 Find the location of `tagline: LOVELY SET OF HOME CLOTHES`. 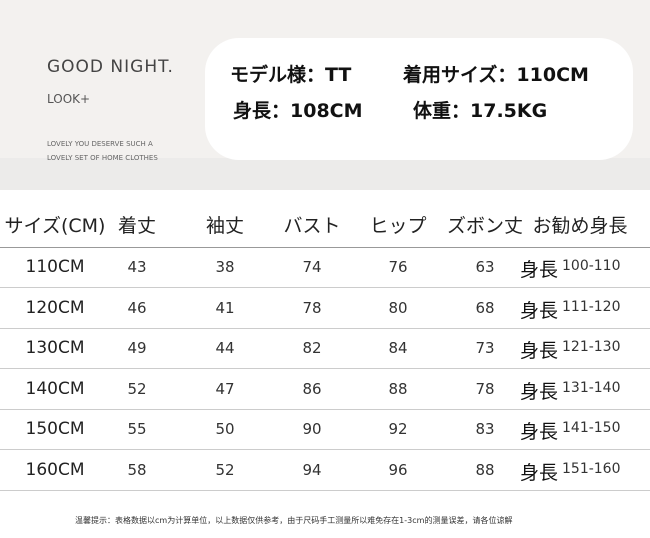

tagline: LOVELY SET OF HOME CLOTHES is located at coordinates (102, 158).